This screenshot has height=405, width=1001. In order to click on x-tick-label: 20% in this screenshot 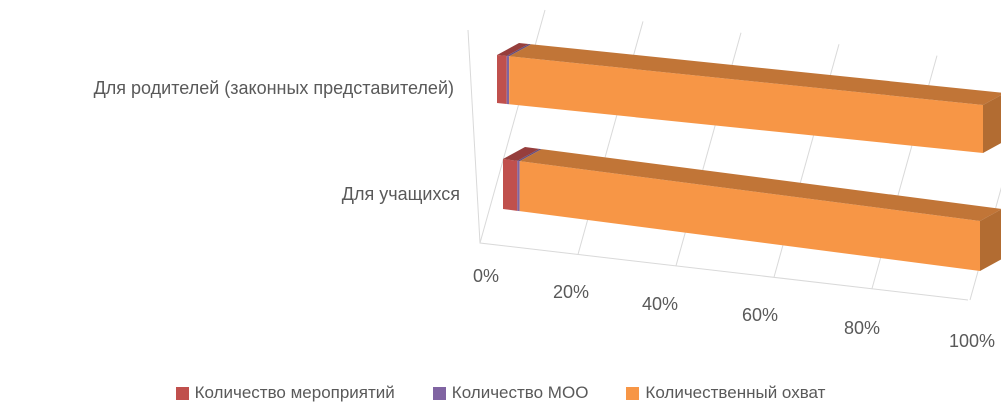, I will do `click(571, 292)`.